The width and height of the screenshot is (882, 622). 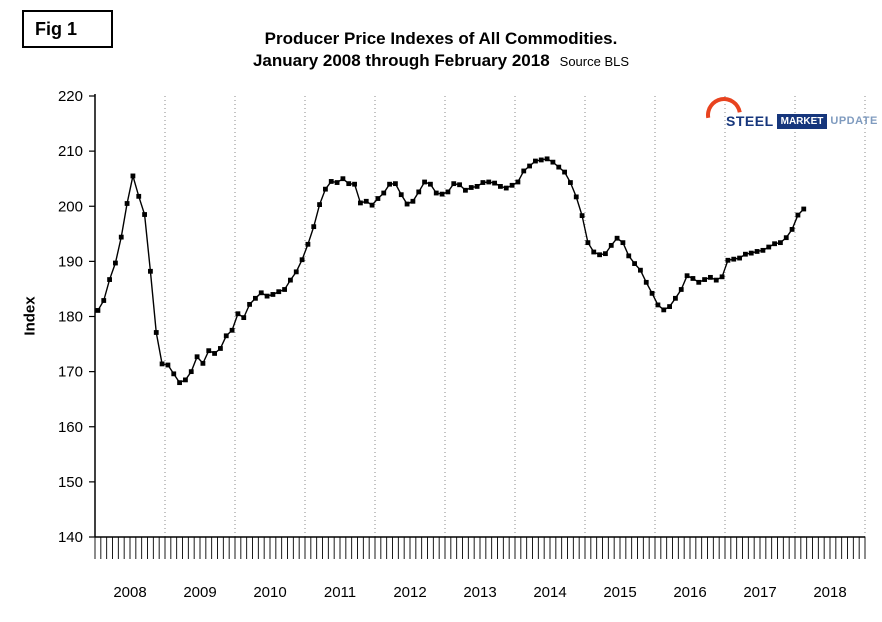 What do you see at coordinates (689, 592) in the screenshot?
I see `x-year-label: 2016` at bounding box center [689, 592].